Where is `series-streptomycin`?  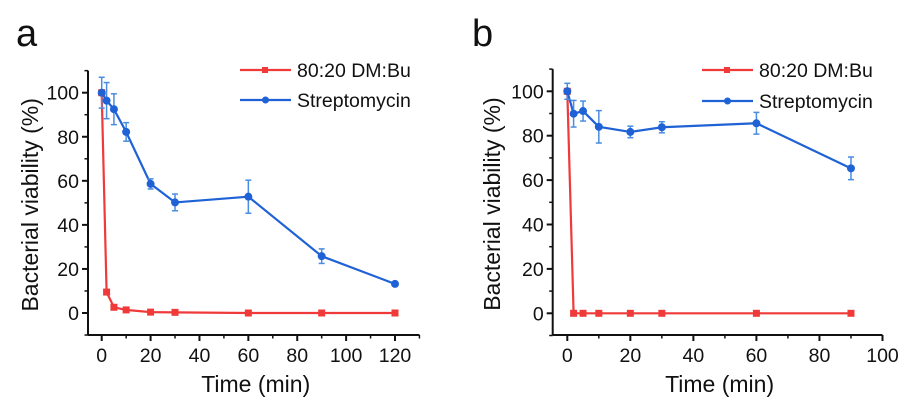 series-streptomycin is located at coordinates (709, 131).